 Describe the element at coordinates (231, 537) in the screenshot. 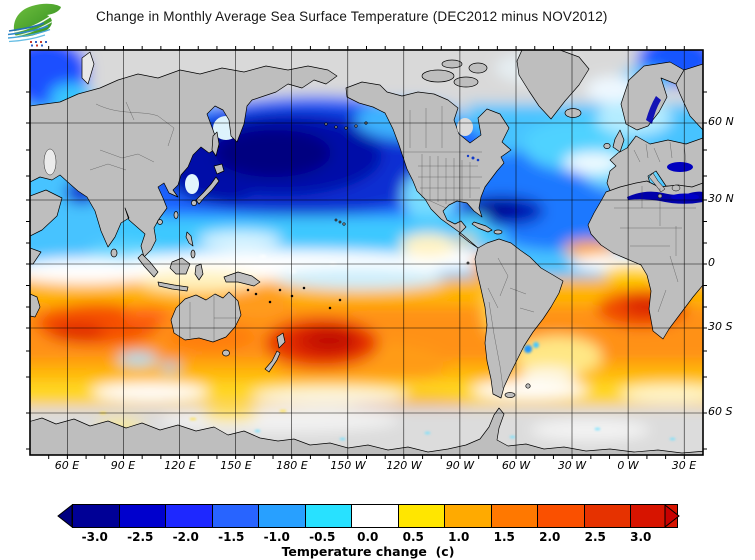

I see `colorbar-tick-label: -1.5` at that location.